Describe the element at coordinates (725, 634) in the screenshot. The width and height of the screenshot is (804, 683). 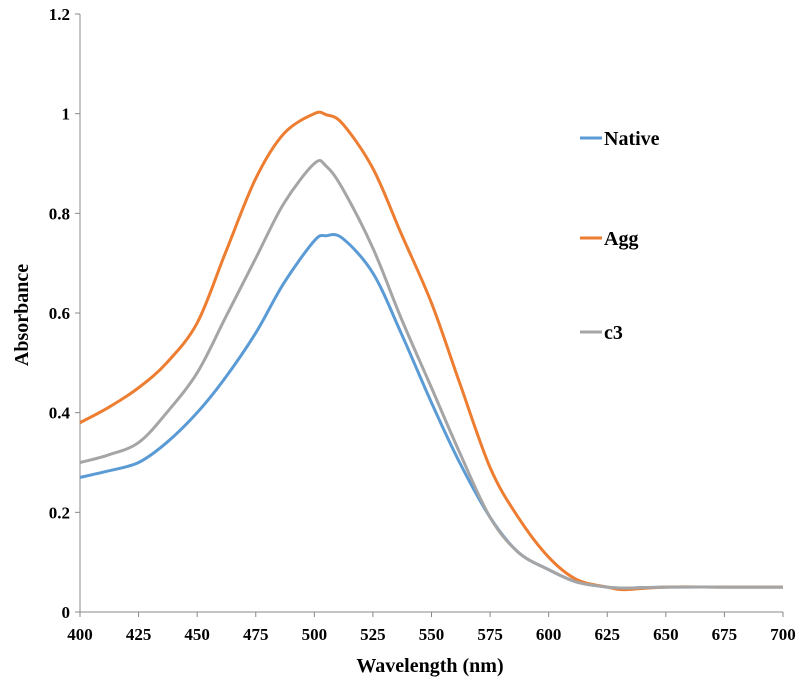
I see `x-tick-label: 675` at that location.